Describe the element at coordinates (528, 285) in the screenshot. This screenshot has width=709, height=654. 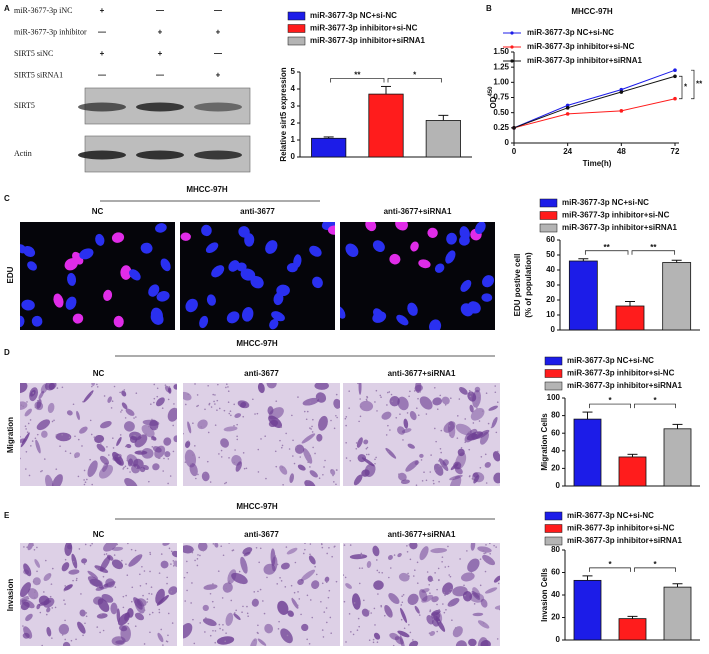
I see `y-axis-label: (% of population)` at that location.